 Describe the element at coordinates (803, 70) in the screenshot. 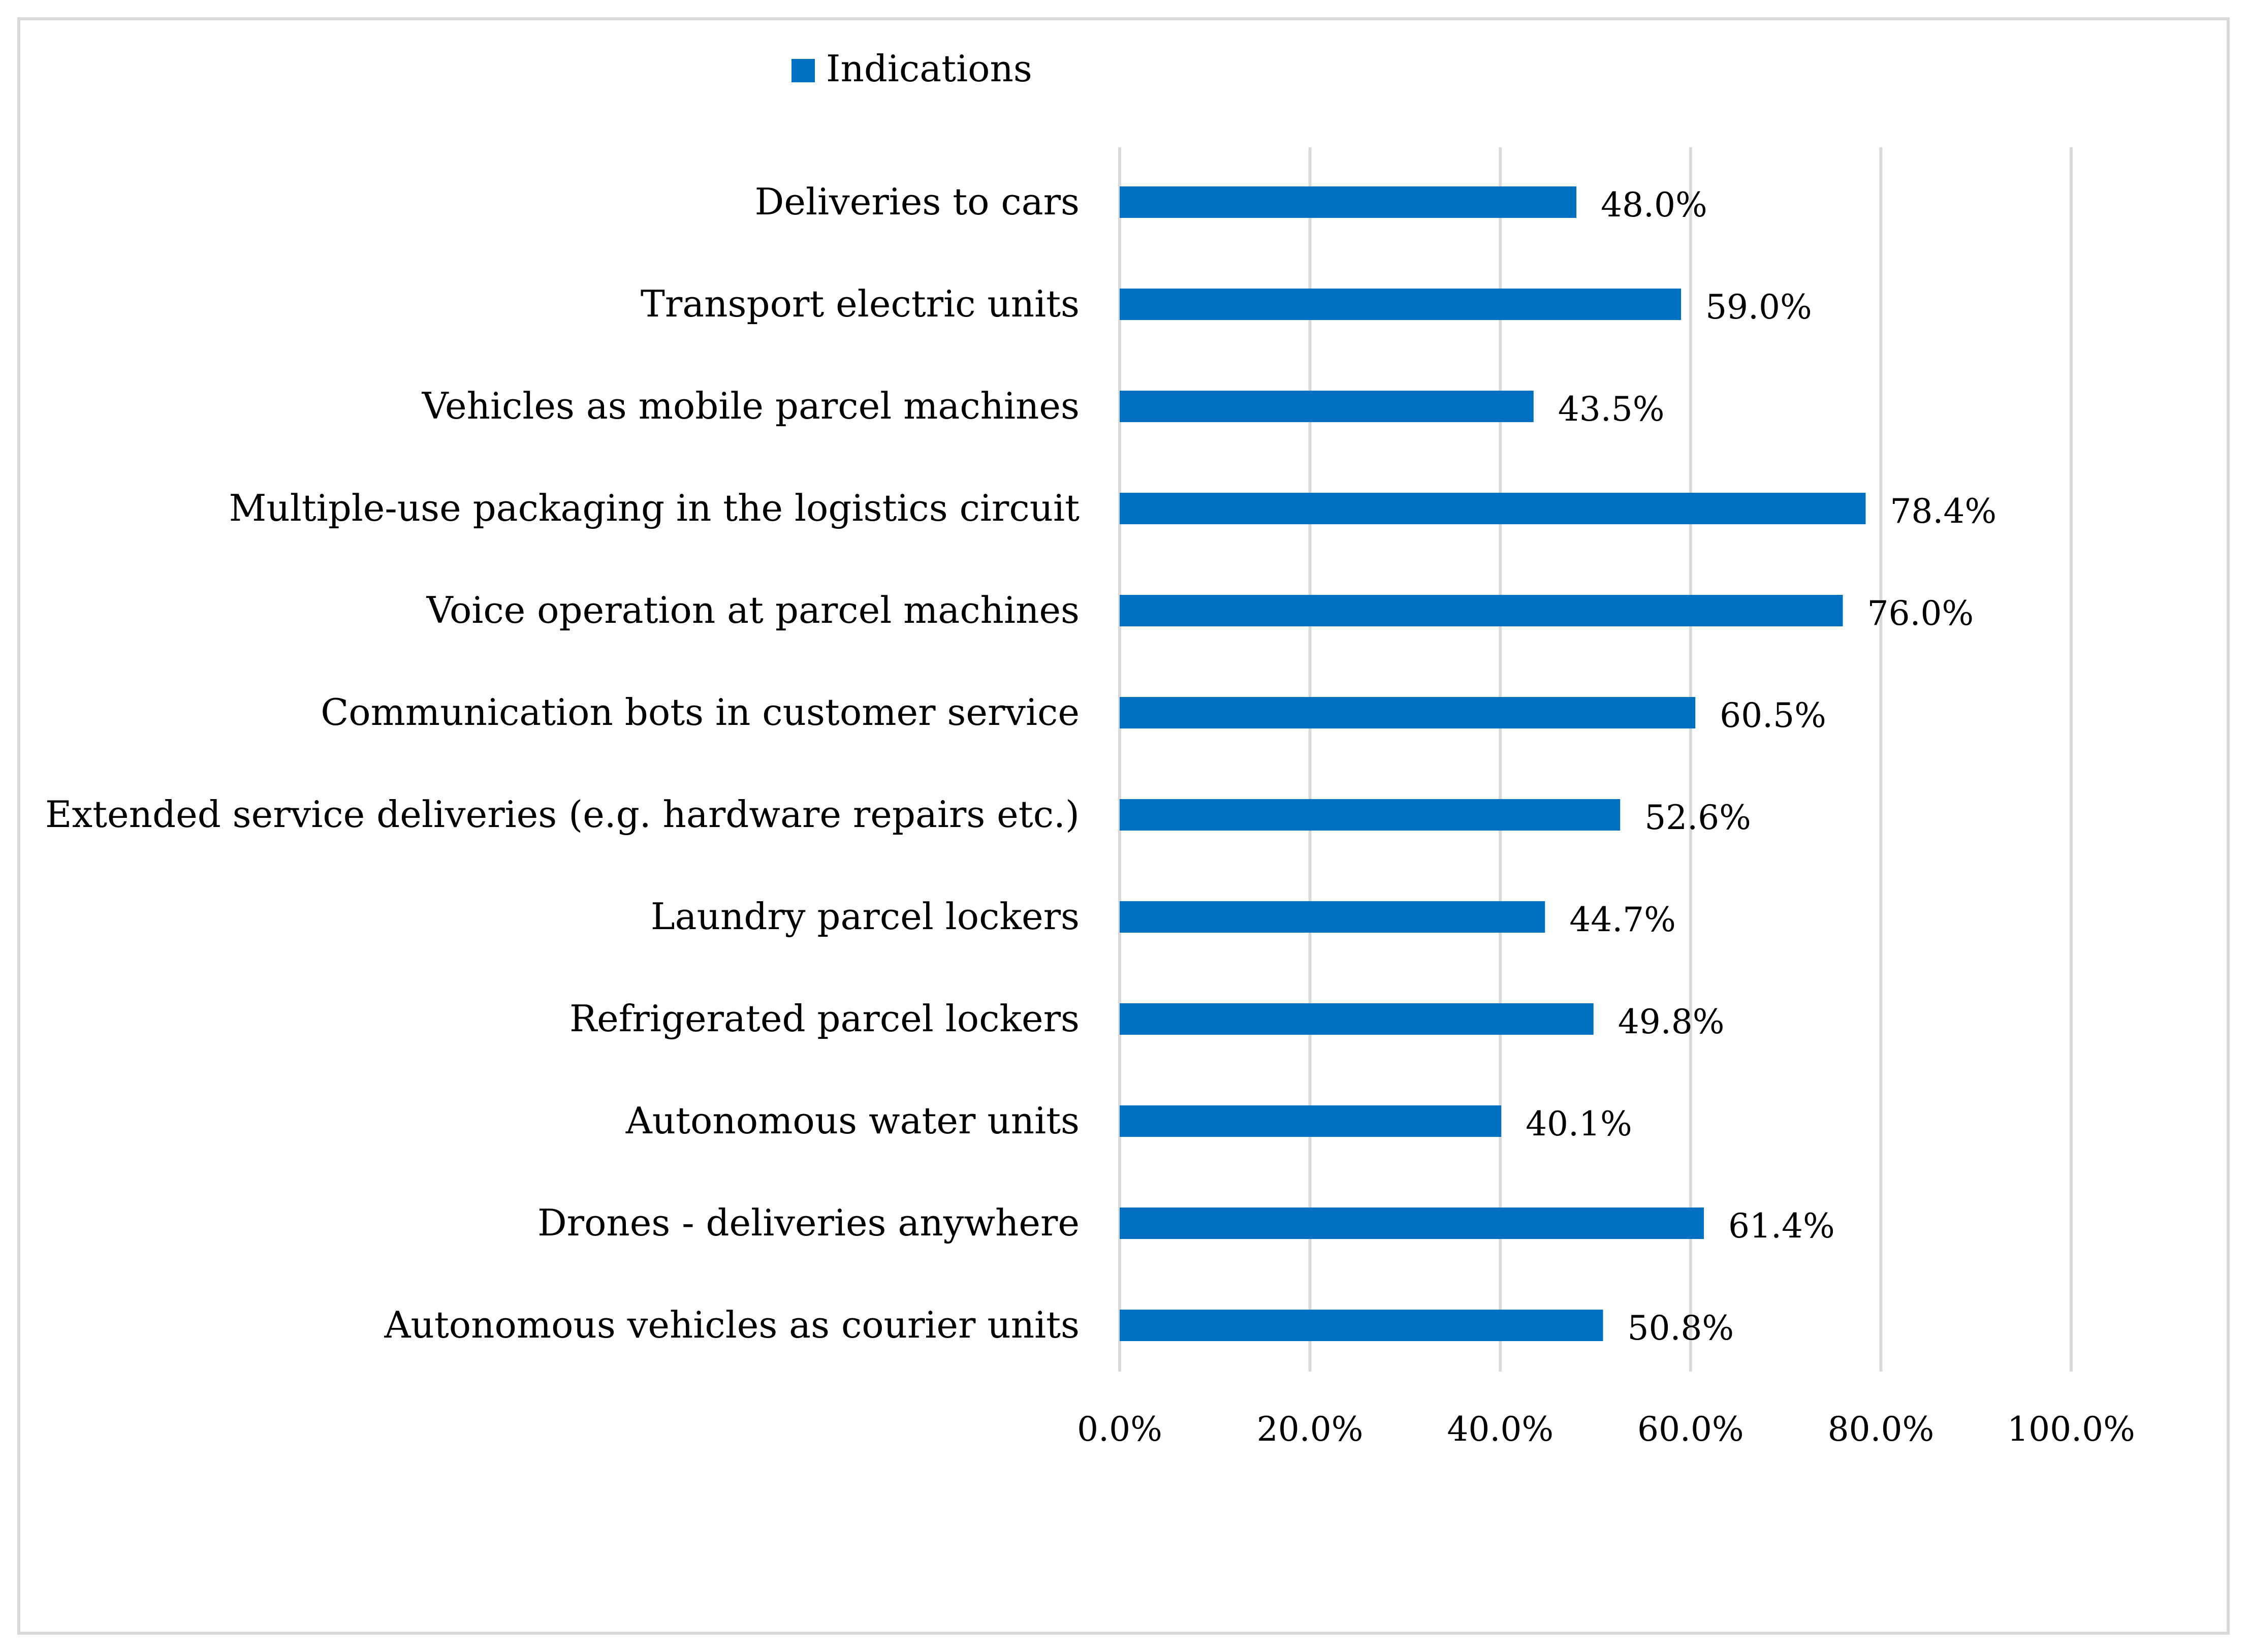

I see `legend-swatch` at that location.